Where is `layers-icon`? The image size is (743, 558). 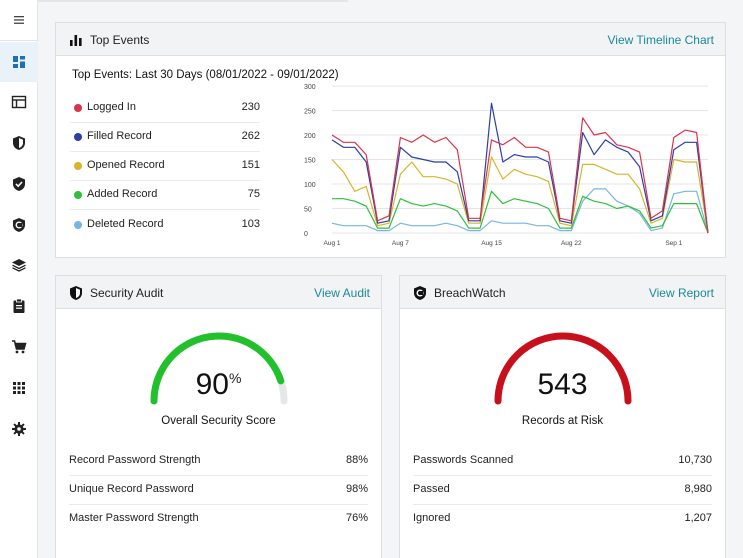 layers-icon is located at coordinates (19, 265).